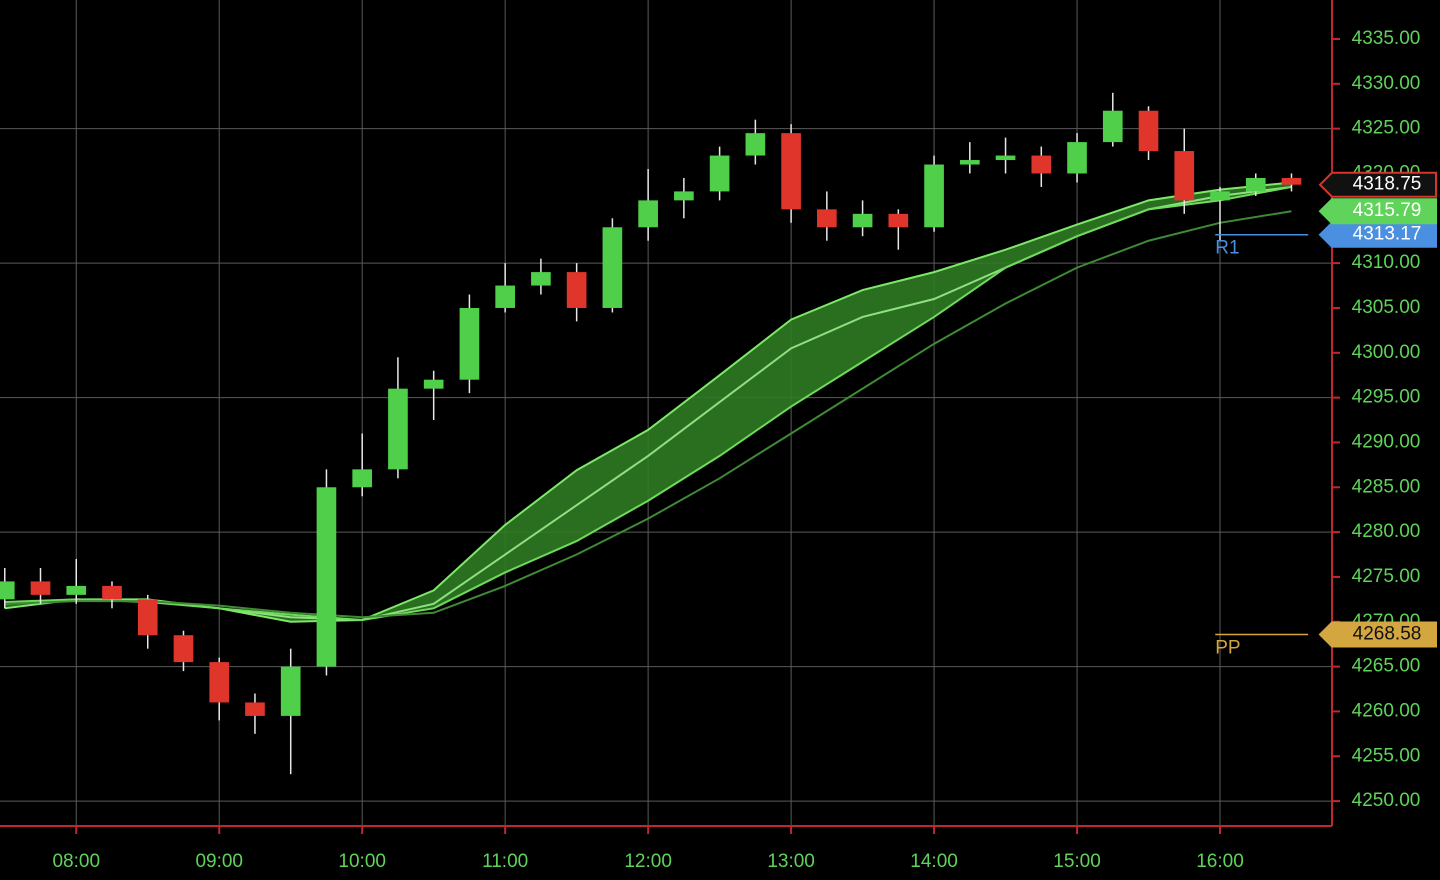 The width and height of the screenshot is (1440, 880). I want to click on pivot-label: R1, so click(1227, 248).